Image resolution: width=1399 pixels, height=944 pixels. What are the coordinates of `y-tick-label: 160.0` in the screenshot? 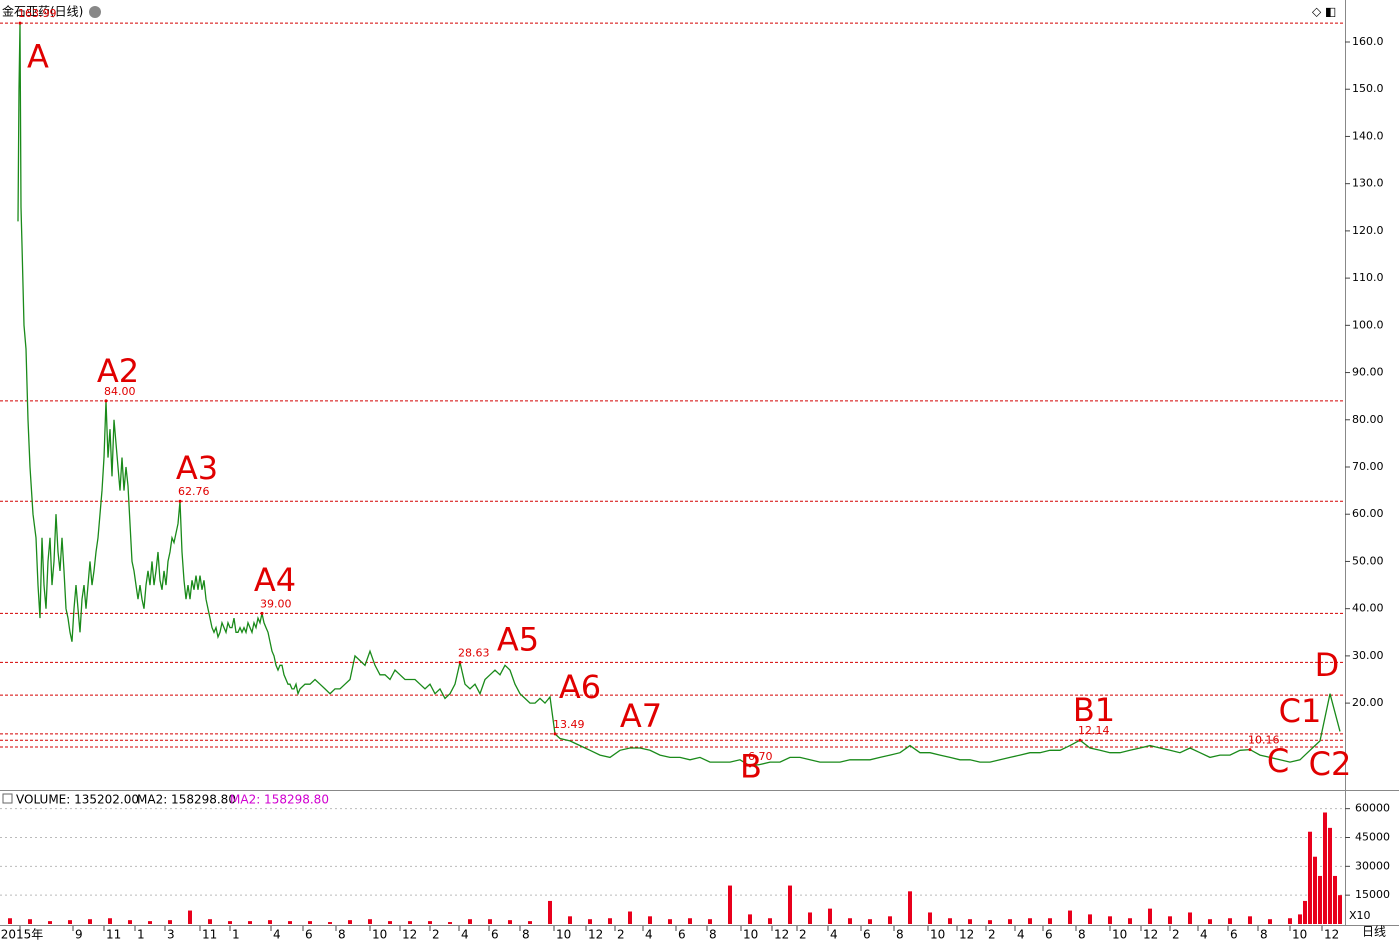 It's located at (1368, 41).